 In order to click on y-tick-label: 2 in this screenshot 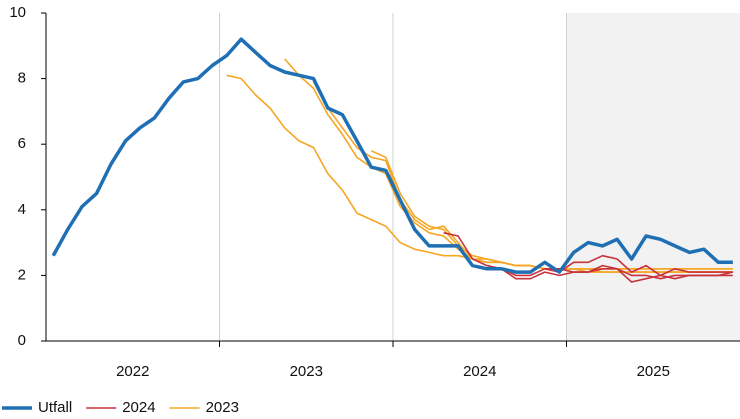, I will do `click(22, 274)`.